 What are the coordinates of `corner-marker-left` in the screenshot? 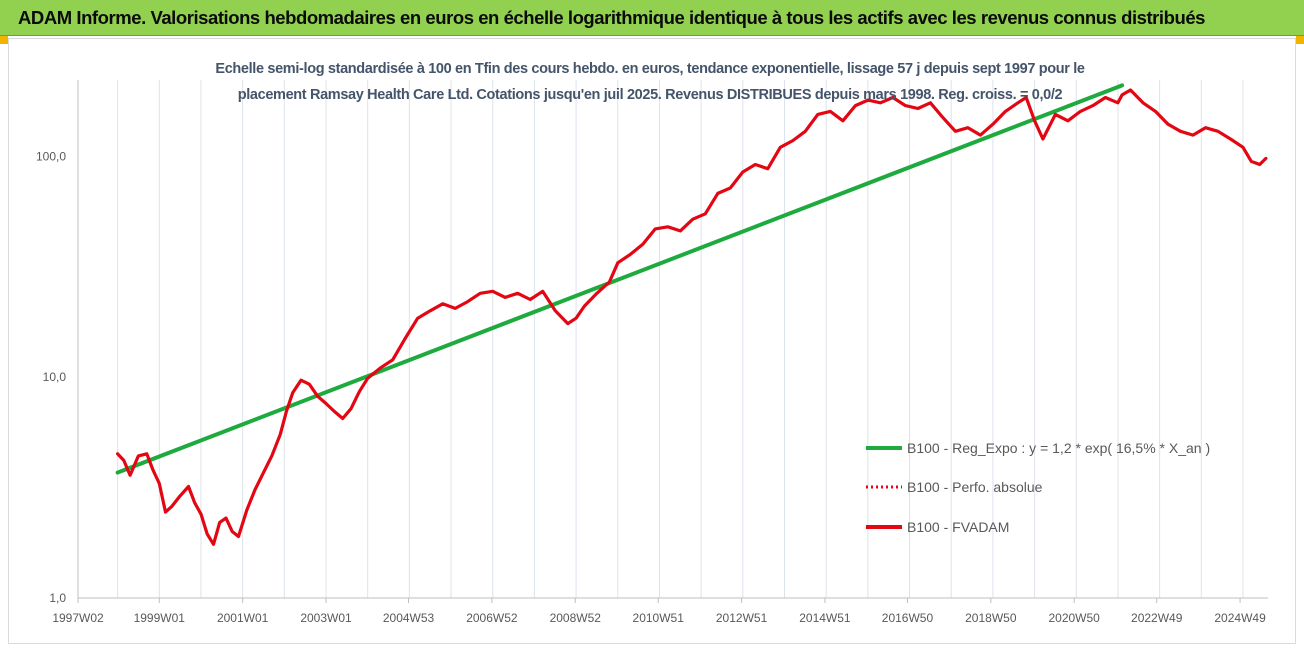 It's located at (4, 40).